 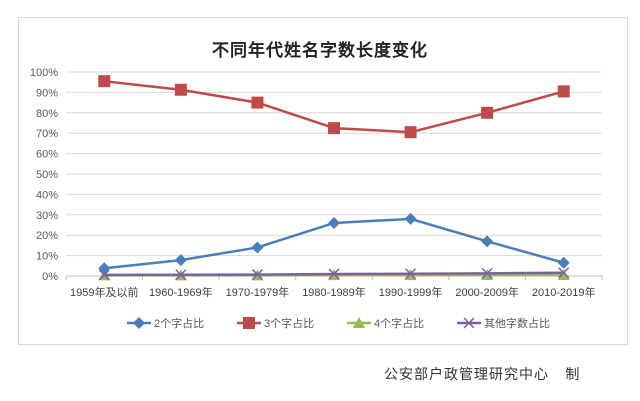 I want to click on legend-label: 3个字占比, so click(x=289, y=323).